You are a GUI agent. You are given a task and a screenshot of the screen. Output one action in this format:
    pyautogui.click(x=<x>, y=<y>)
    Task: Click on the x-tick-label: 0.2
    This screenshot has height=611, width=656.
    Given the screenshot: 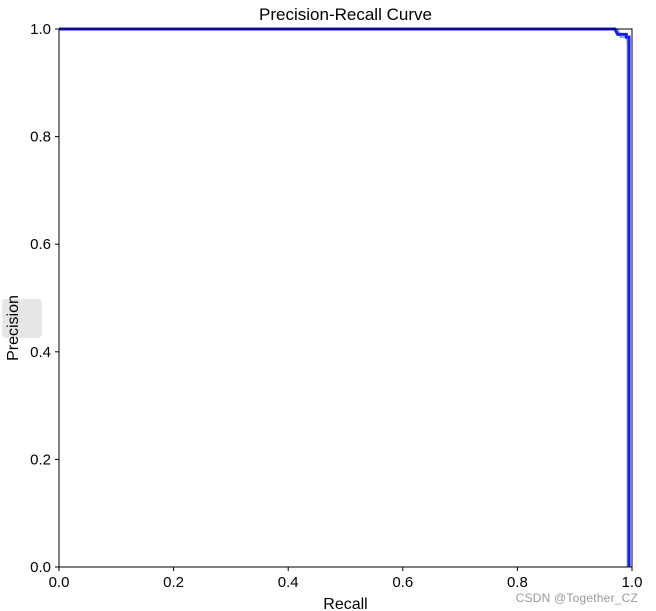 What is the action you would take?
    pyautogui.click(x=173, y=582)
    